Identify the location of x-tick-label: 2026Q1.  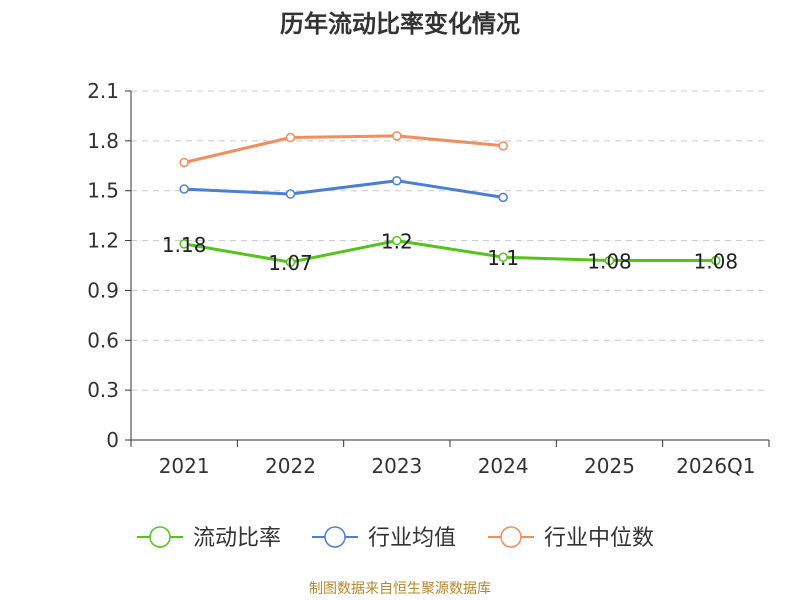
(715, 466).